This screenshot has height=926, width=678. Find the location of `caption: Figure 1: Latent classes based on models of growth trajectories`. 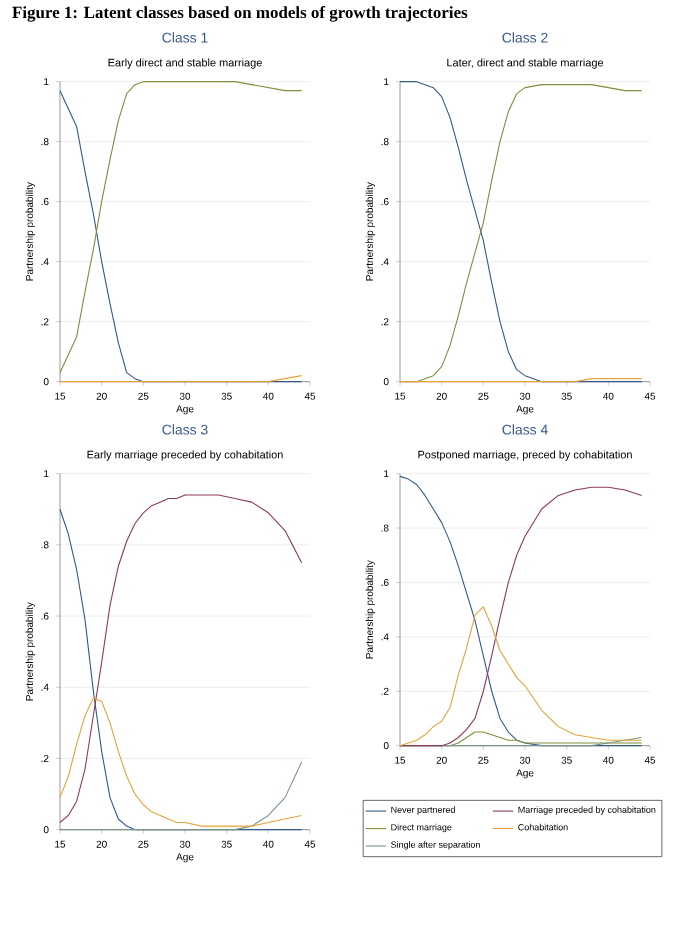

caption: Figure 1: Latent classes based on models of growth trajectories is located at coordinates (240, 13).